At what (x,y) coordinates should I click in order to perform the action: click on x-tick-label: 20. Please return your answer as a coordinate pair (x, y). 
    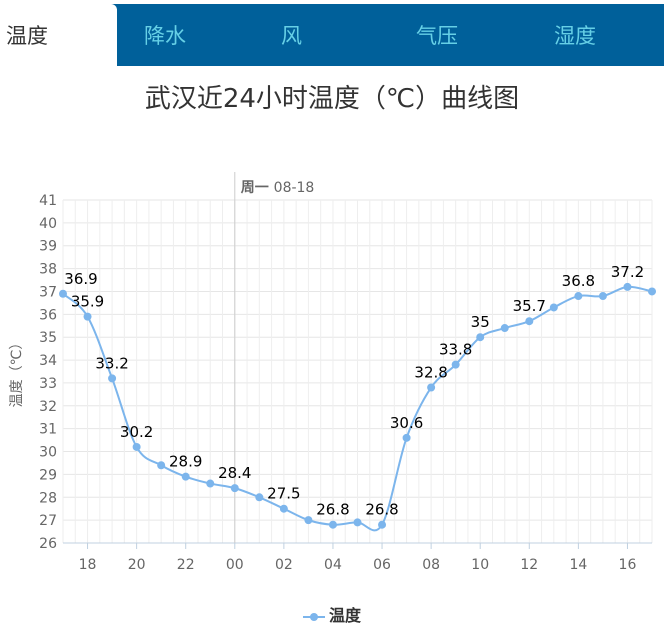
    Looking at the image, I should click on (137, 565).